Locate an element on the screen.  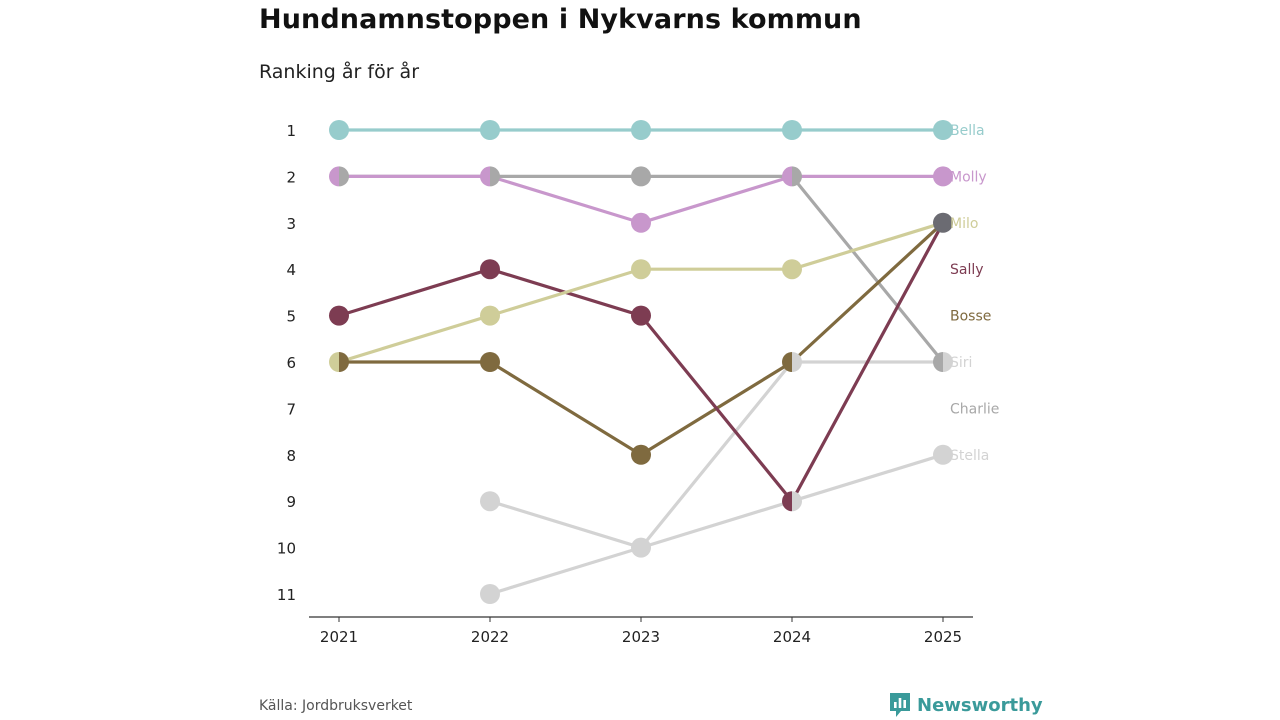
end-label-charlie: Charlie is located at coordinates (974, 409).